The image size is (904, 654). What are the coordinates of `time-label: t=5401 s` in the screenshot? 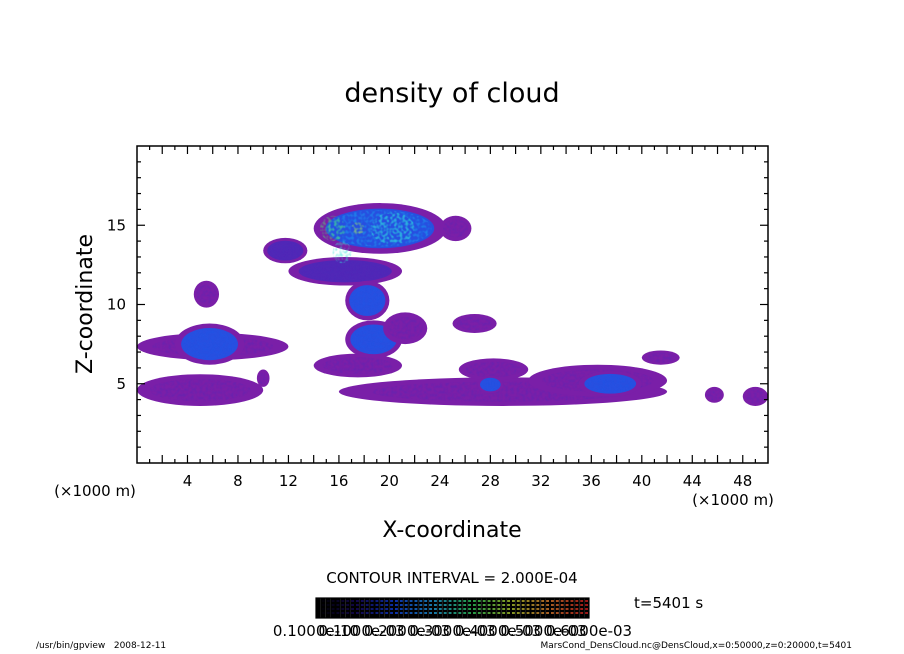 It's located at (668, 603).